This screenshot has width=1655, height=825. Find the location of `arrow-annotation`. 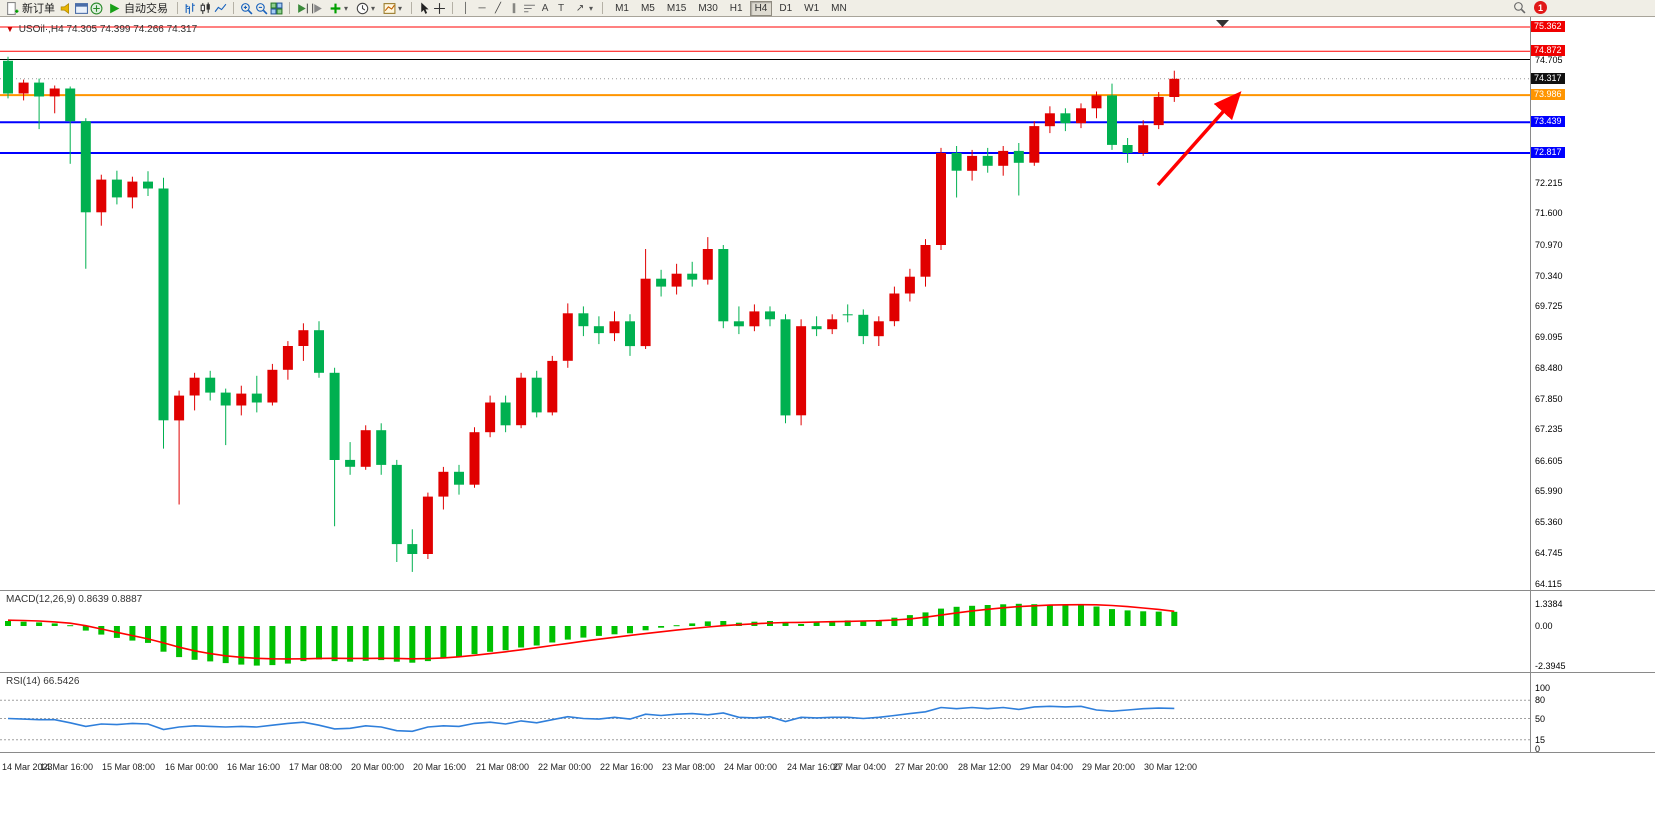

arrow-annotation is located at coordinates (1199, 139).